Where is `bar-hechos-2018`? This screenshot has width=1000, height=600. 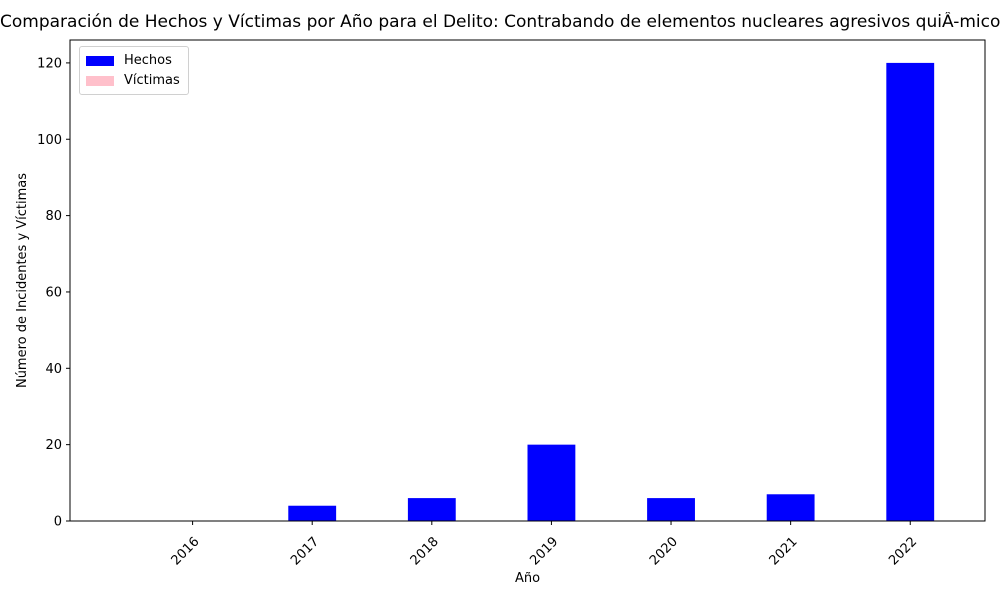
bar-hechos-2018 is located at coordinates (431, 509).